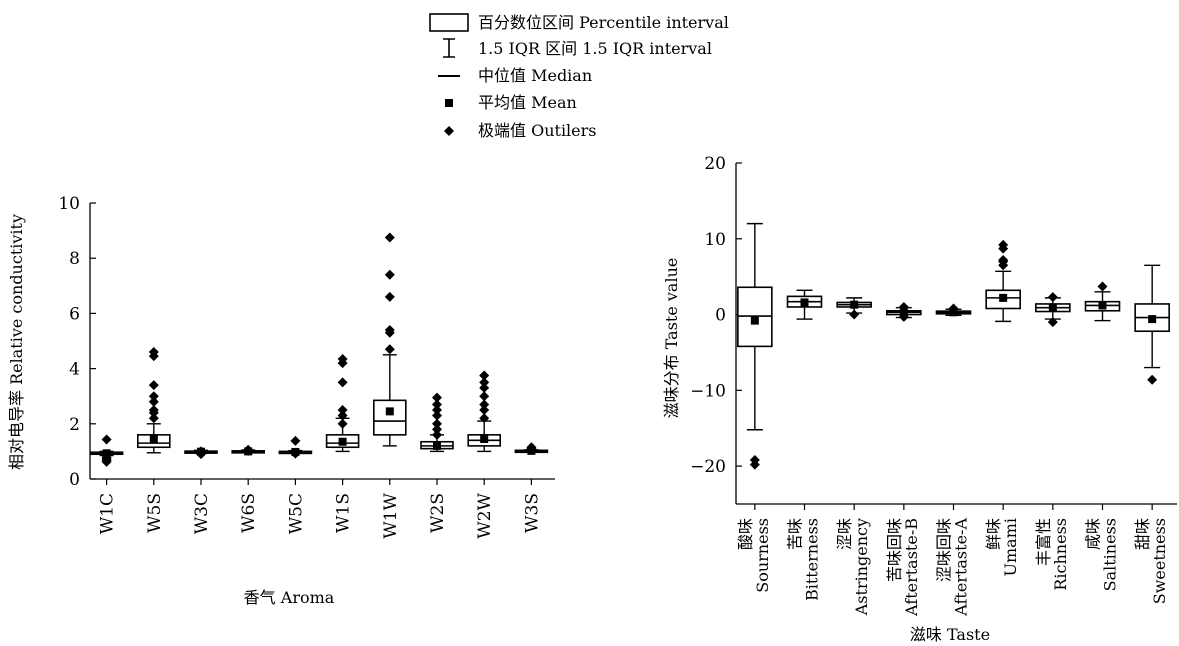  What do you see at coordinates (953, 567) in the screenshot?
I see `x-tick-label: 涩味回味Aftertaste-A` at bounding box center [953, 567].